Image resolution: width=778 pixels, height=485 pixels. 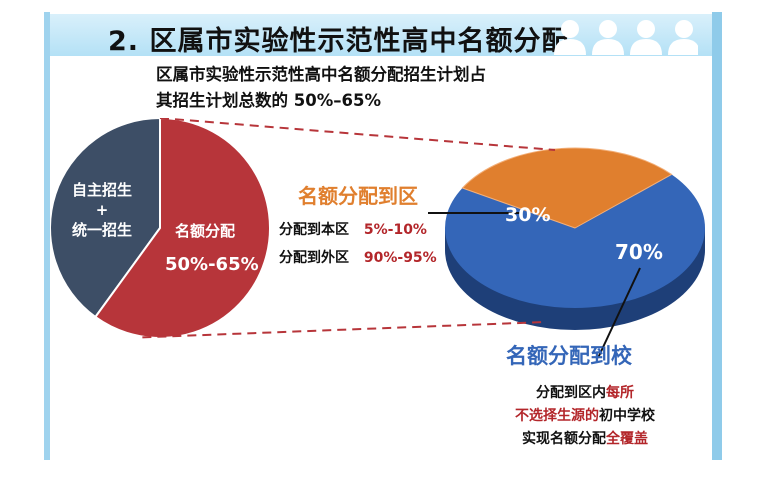 I want to click on connector-top, so click(x=357, y=134).